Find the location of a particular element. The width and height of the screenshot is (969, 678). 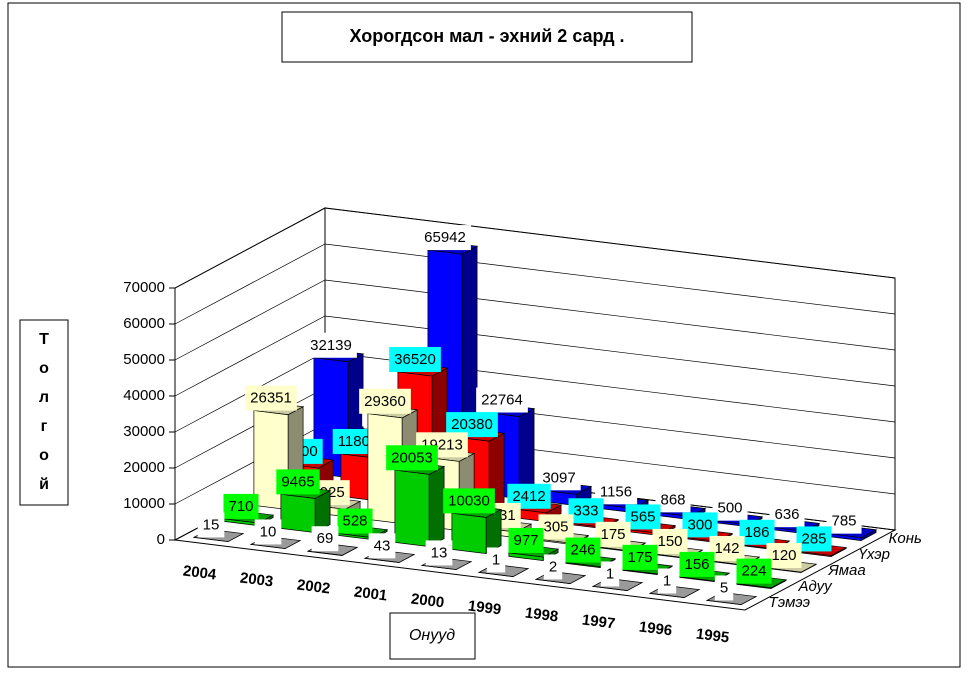

x-tick-label: 2001 is located at coordinates (370, 594).